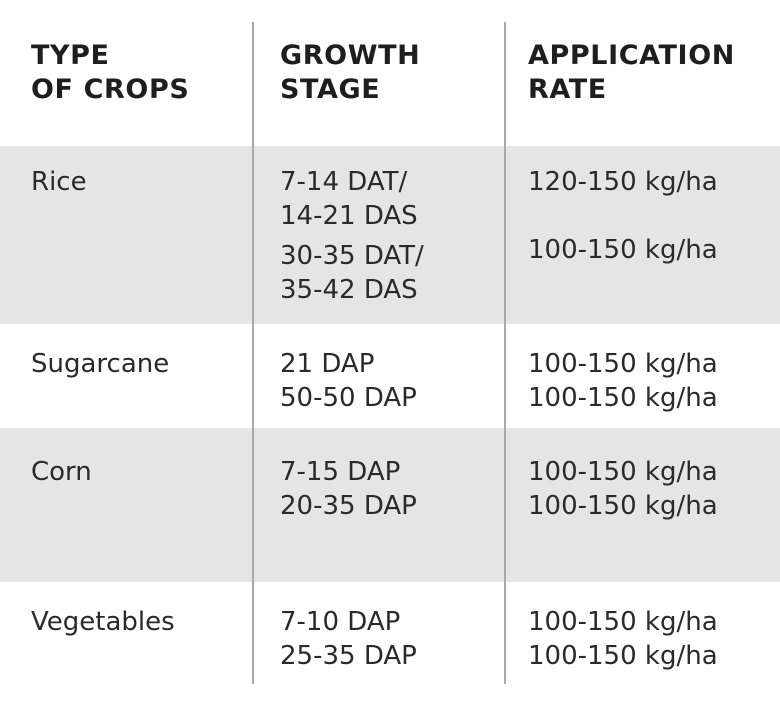 Image resolution: width=780 pixels, height=706 pixels. I want to click on table-row-sugarcane-rate: 100-150 kg/ha 100-150 kg/ha, so click(623, 381).